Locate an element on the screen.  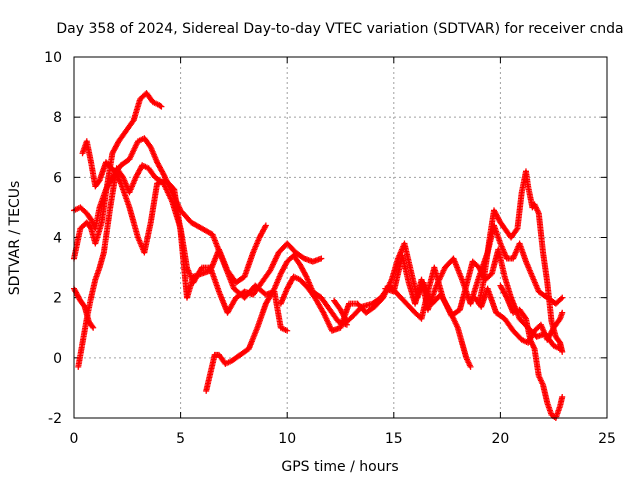
x-tick-label: 10 is located at coordinates (287, 439).